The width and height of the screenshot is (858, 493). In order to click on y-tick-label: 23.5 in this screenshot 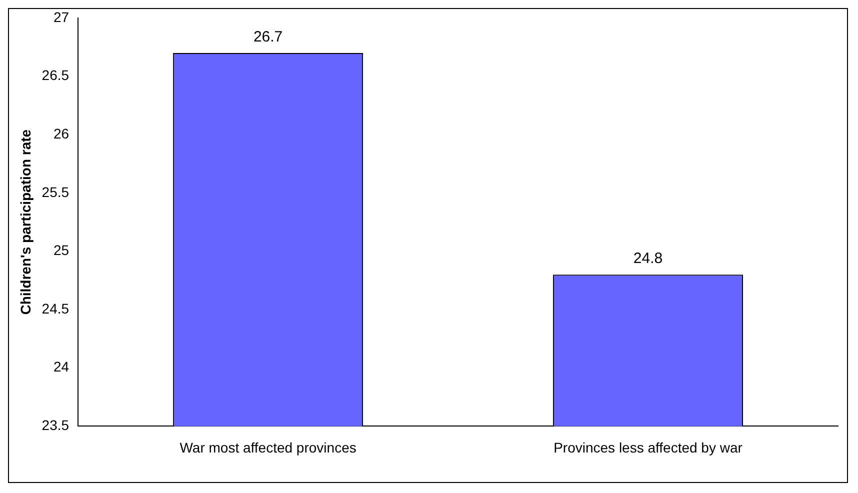, I will do `click(56, 425)`.